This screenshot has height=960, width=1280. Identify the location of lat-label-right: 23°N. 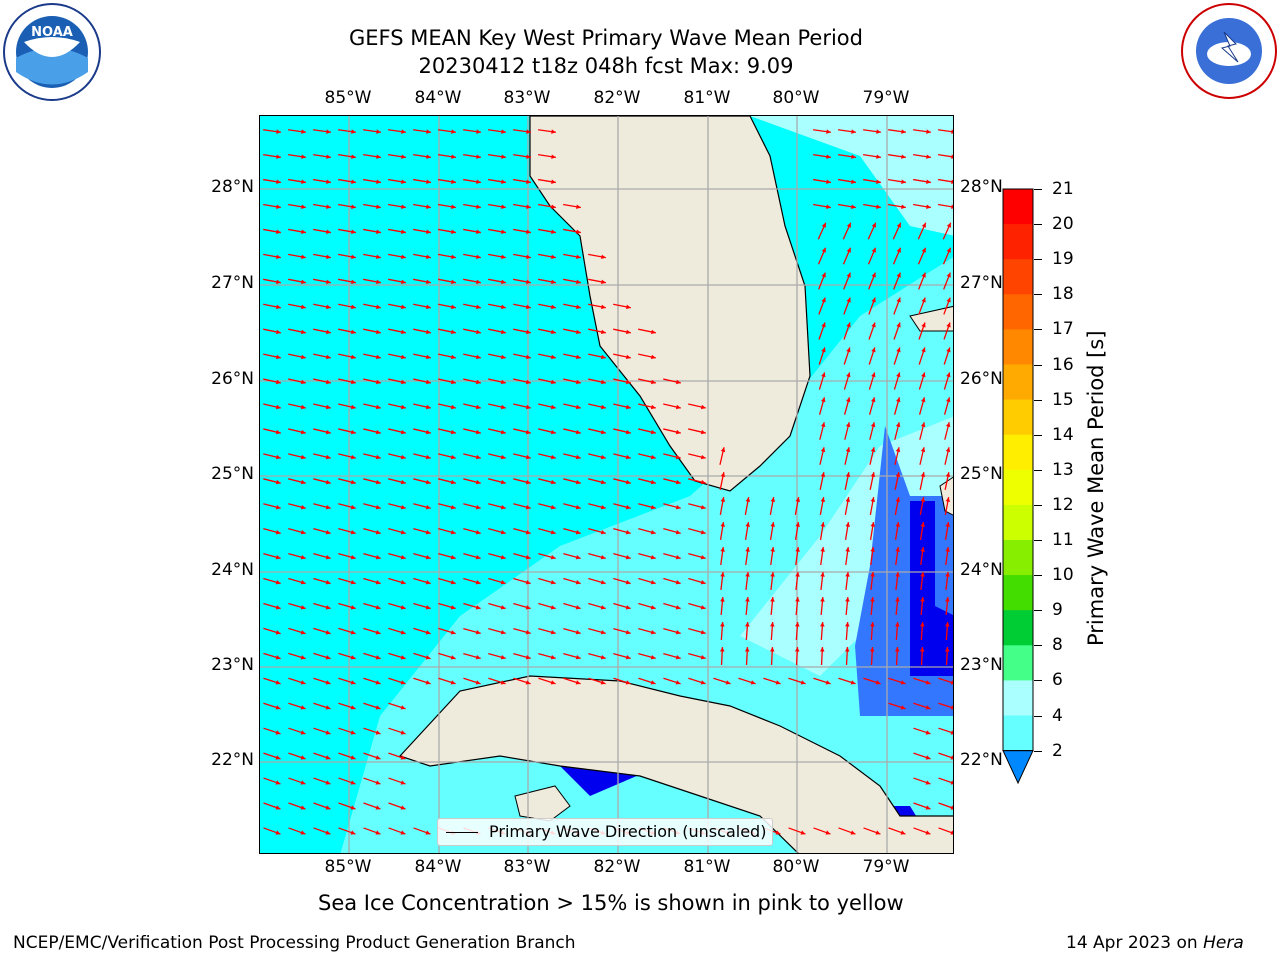
(981, 665).